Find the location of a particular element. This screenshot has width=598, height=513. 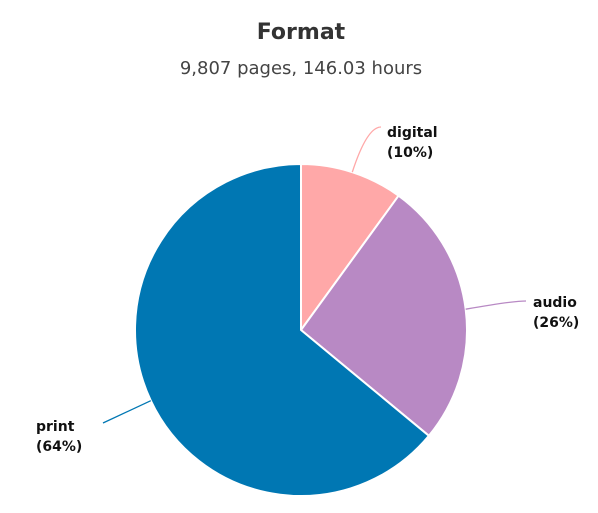

slice-label-audio: audio is located at coordinates (555, 303).